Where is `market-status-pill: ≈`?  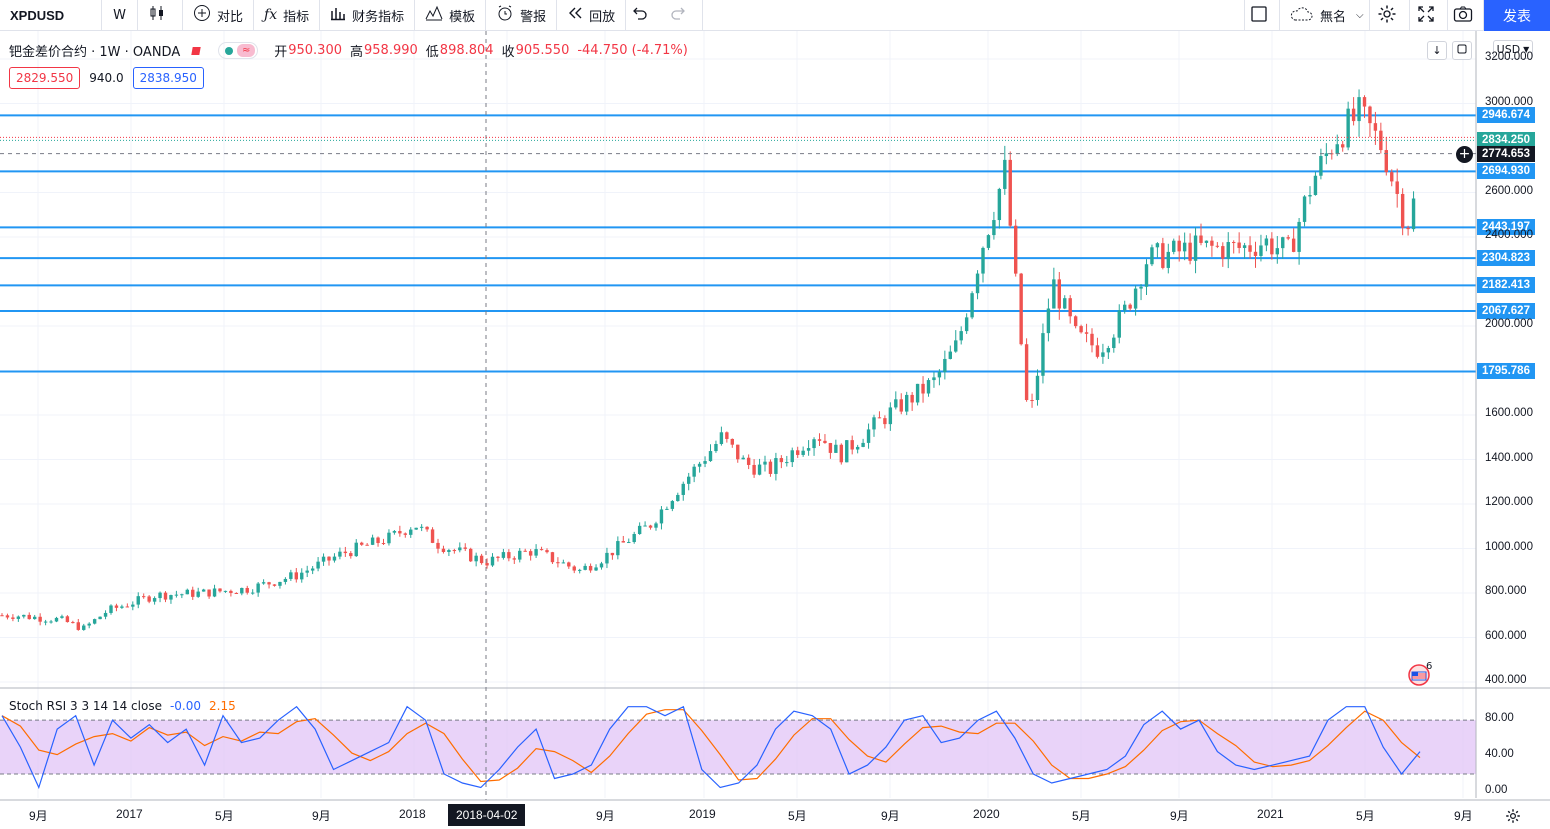
market-status-pill: ≈ is located at coordinates (238, 50).